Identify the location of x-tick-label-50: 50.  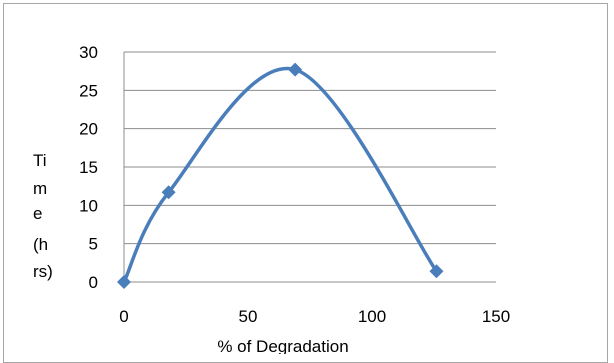
(248, 316).